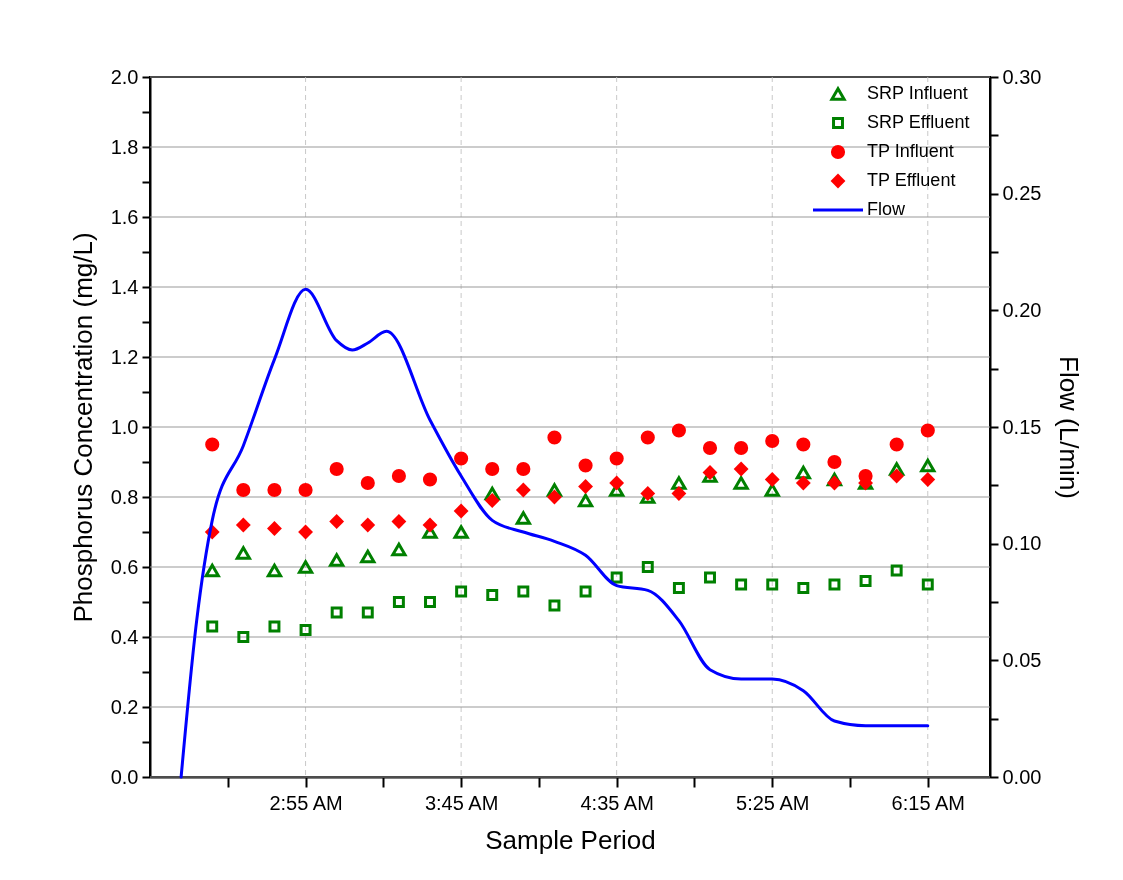 The height and width of the screenshot is (880, 1123). What do you see at coordinates (617, 802) in the screenshot?
I see `x-tick-label: 4:35 AM` at bounding box center [617, 802].